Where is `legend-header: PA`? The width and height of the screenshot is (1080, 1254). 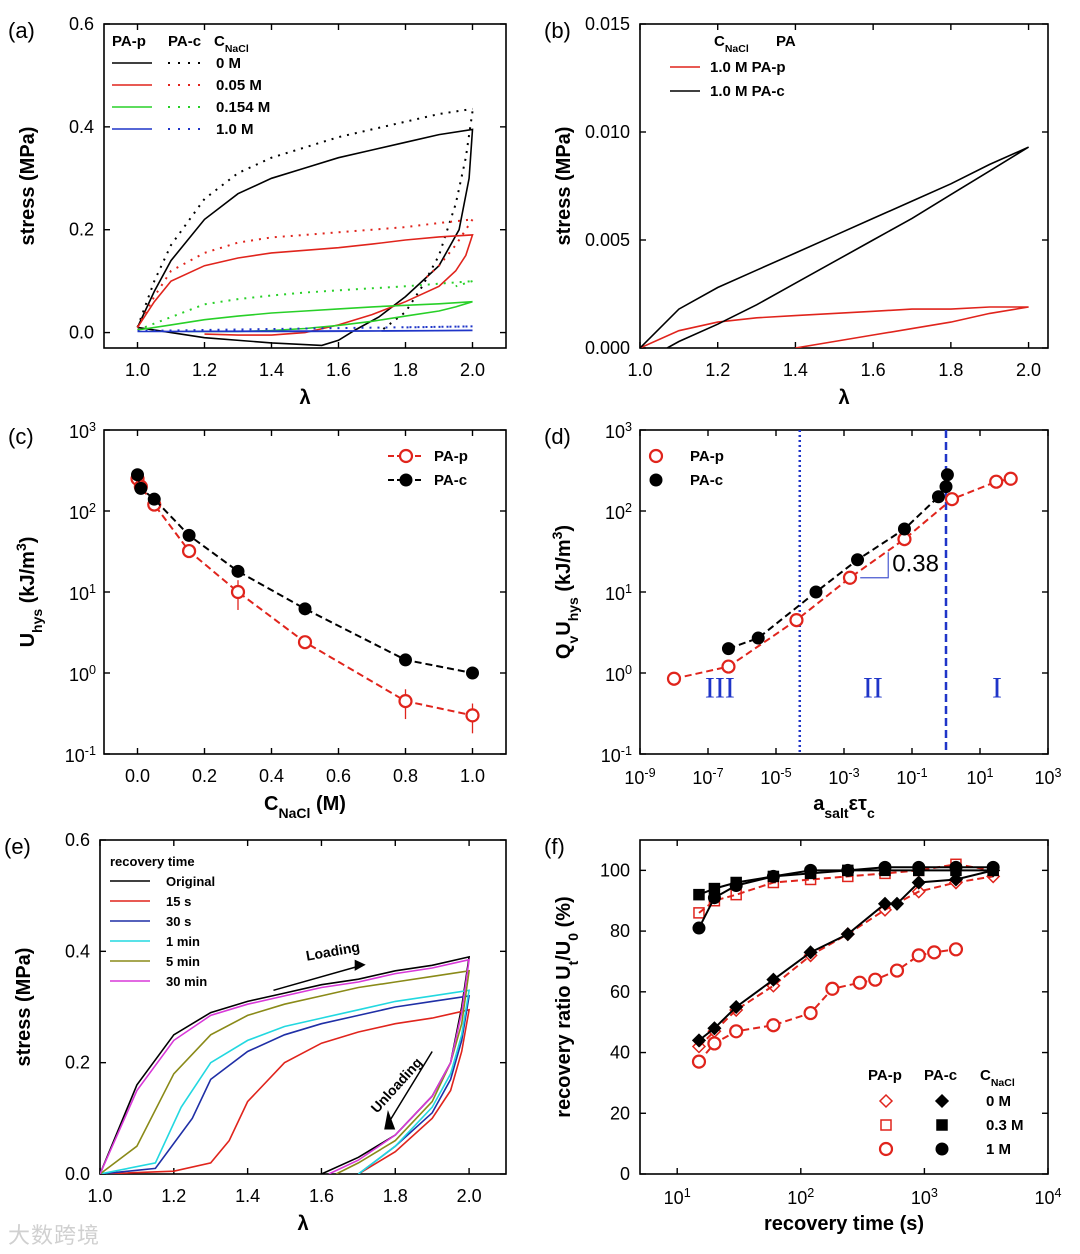 legend-header: PA is located at coordinates (786, 41).